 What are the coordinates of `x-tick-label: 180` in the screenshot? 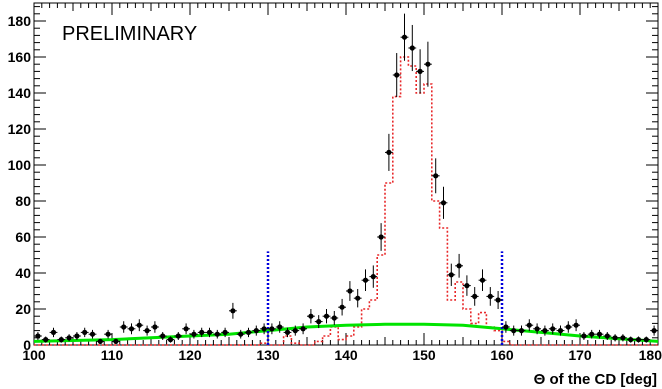 It's located at (650, 355).